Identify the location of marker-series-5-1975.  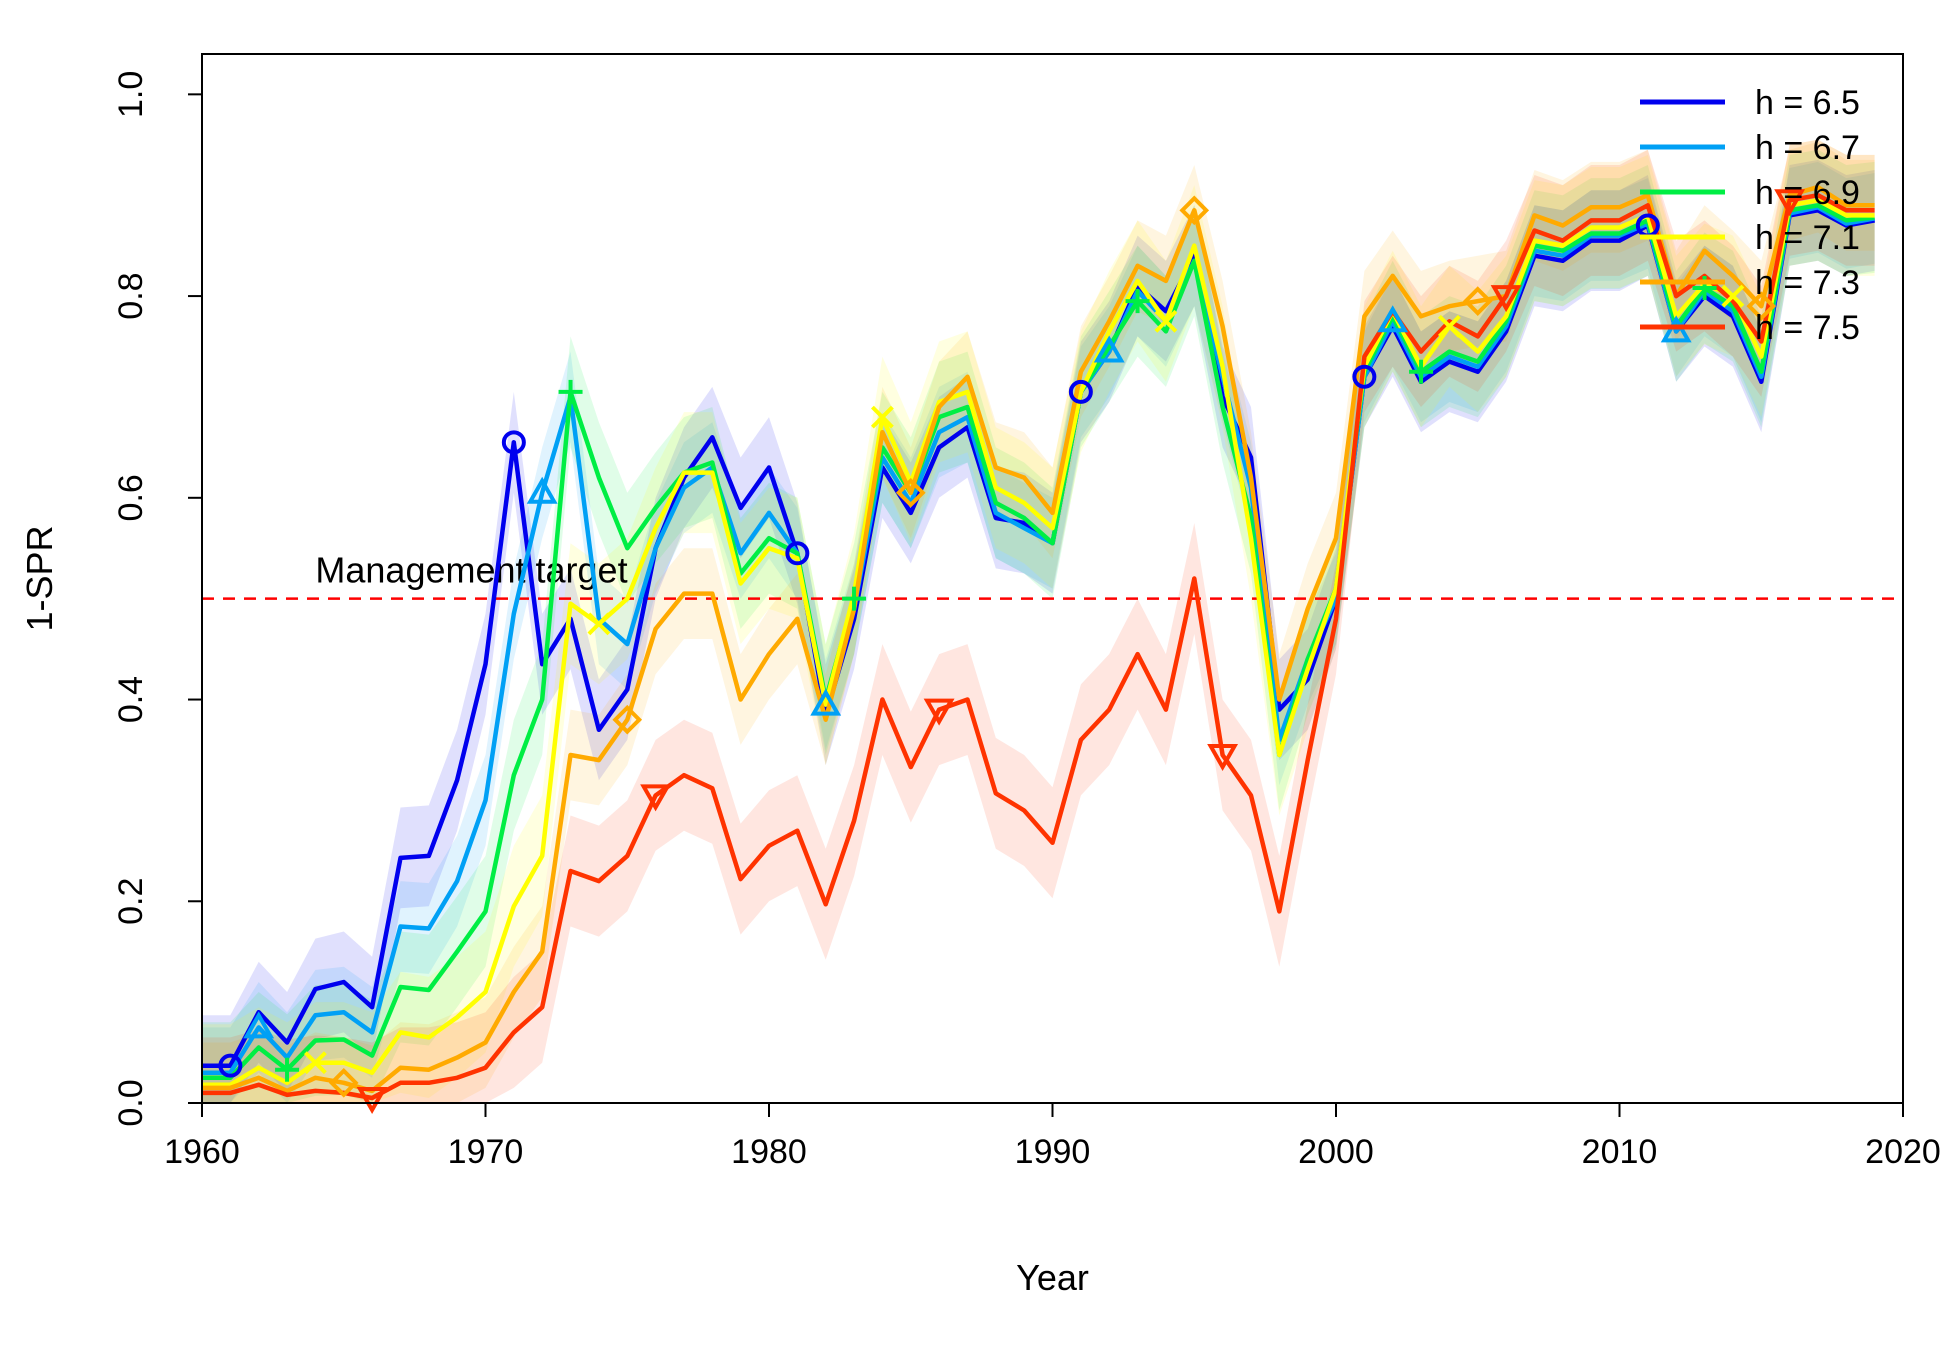
(627, 719).